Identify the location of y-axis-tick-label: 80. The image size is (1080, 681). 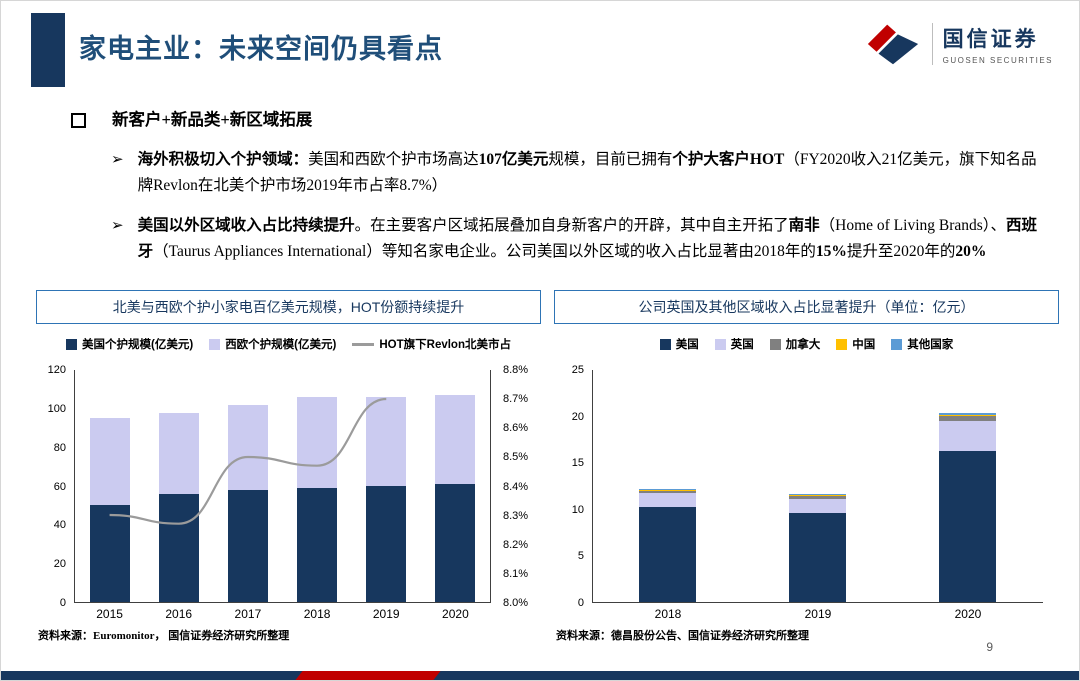
(59, 447).